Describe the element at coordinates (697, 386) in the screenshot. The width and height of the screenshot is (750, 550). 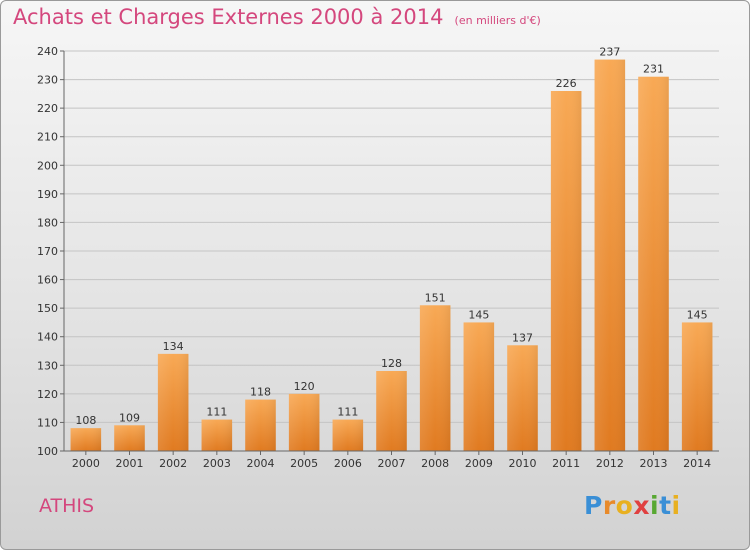
I see `bar-shade-2014` at that location.